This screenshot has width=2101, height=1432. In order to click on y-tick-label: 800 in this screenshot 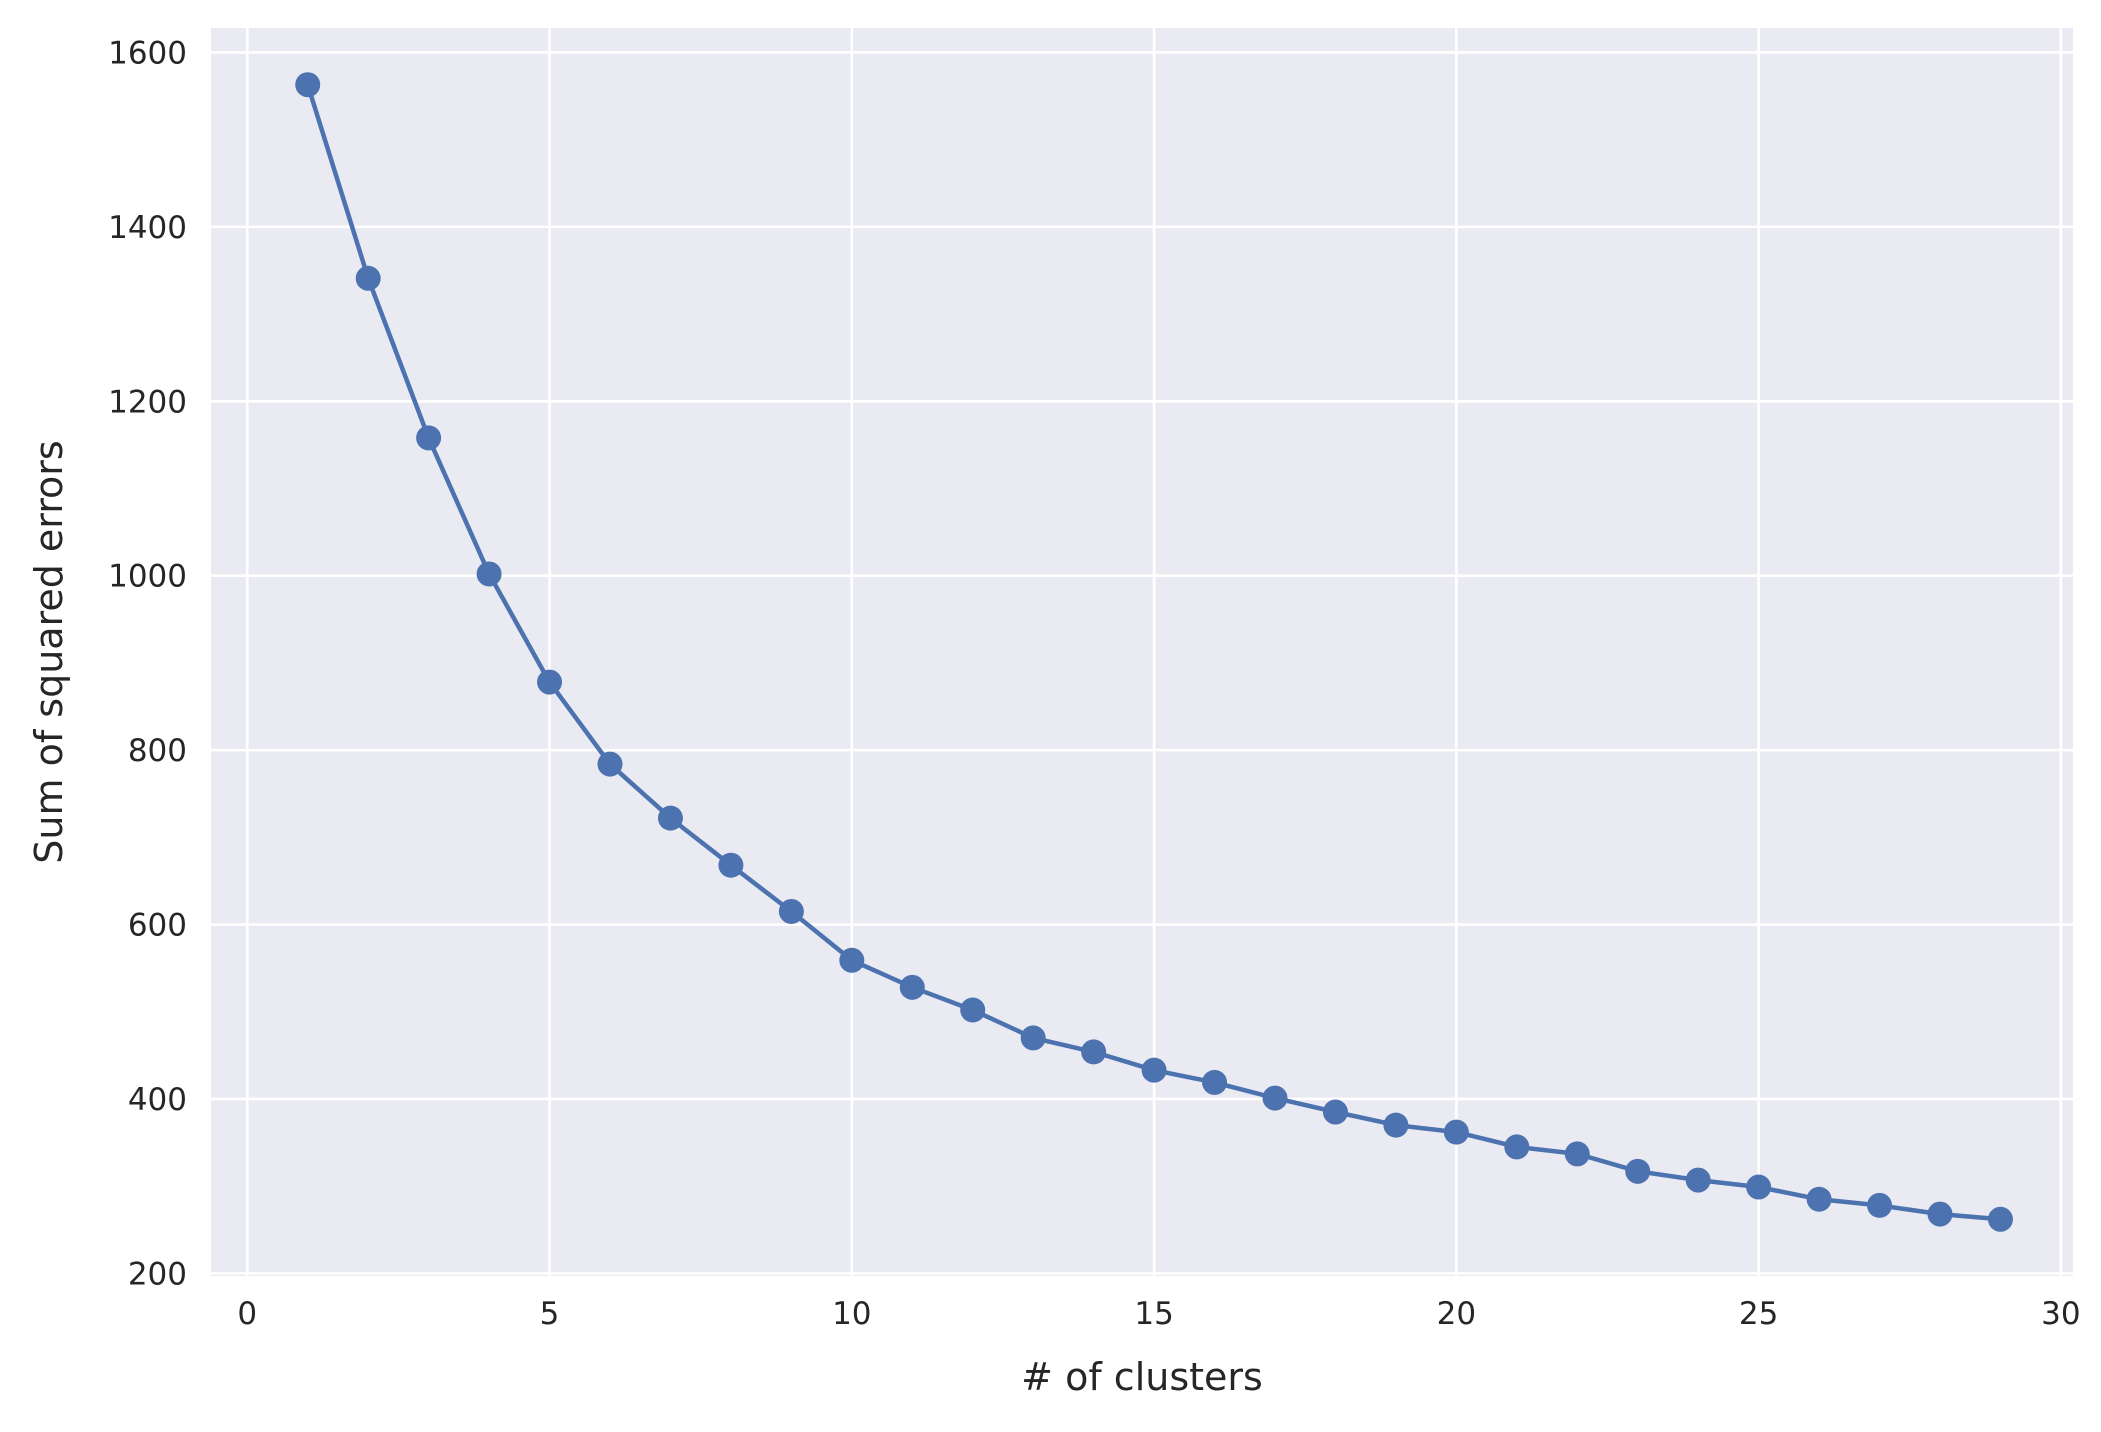, I will do `click(157, 751)`.